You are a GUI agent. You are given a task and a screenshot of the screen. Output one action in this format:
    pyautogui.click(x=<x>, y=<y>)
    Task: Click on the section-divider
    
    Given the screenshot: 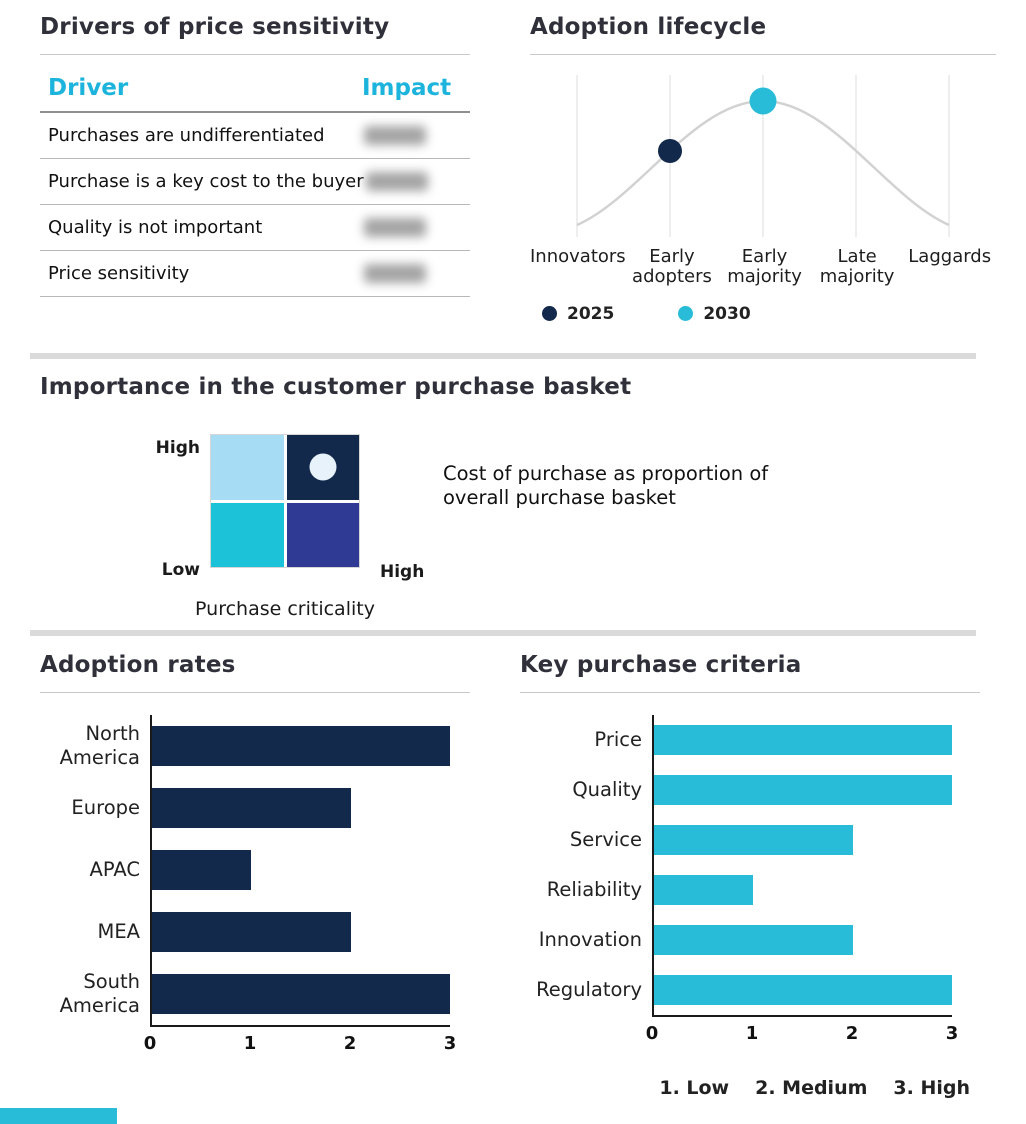 What is the action you would take?
    pyautogui.click(x=503, y=633)
    